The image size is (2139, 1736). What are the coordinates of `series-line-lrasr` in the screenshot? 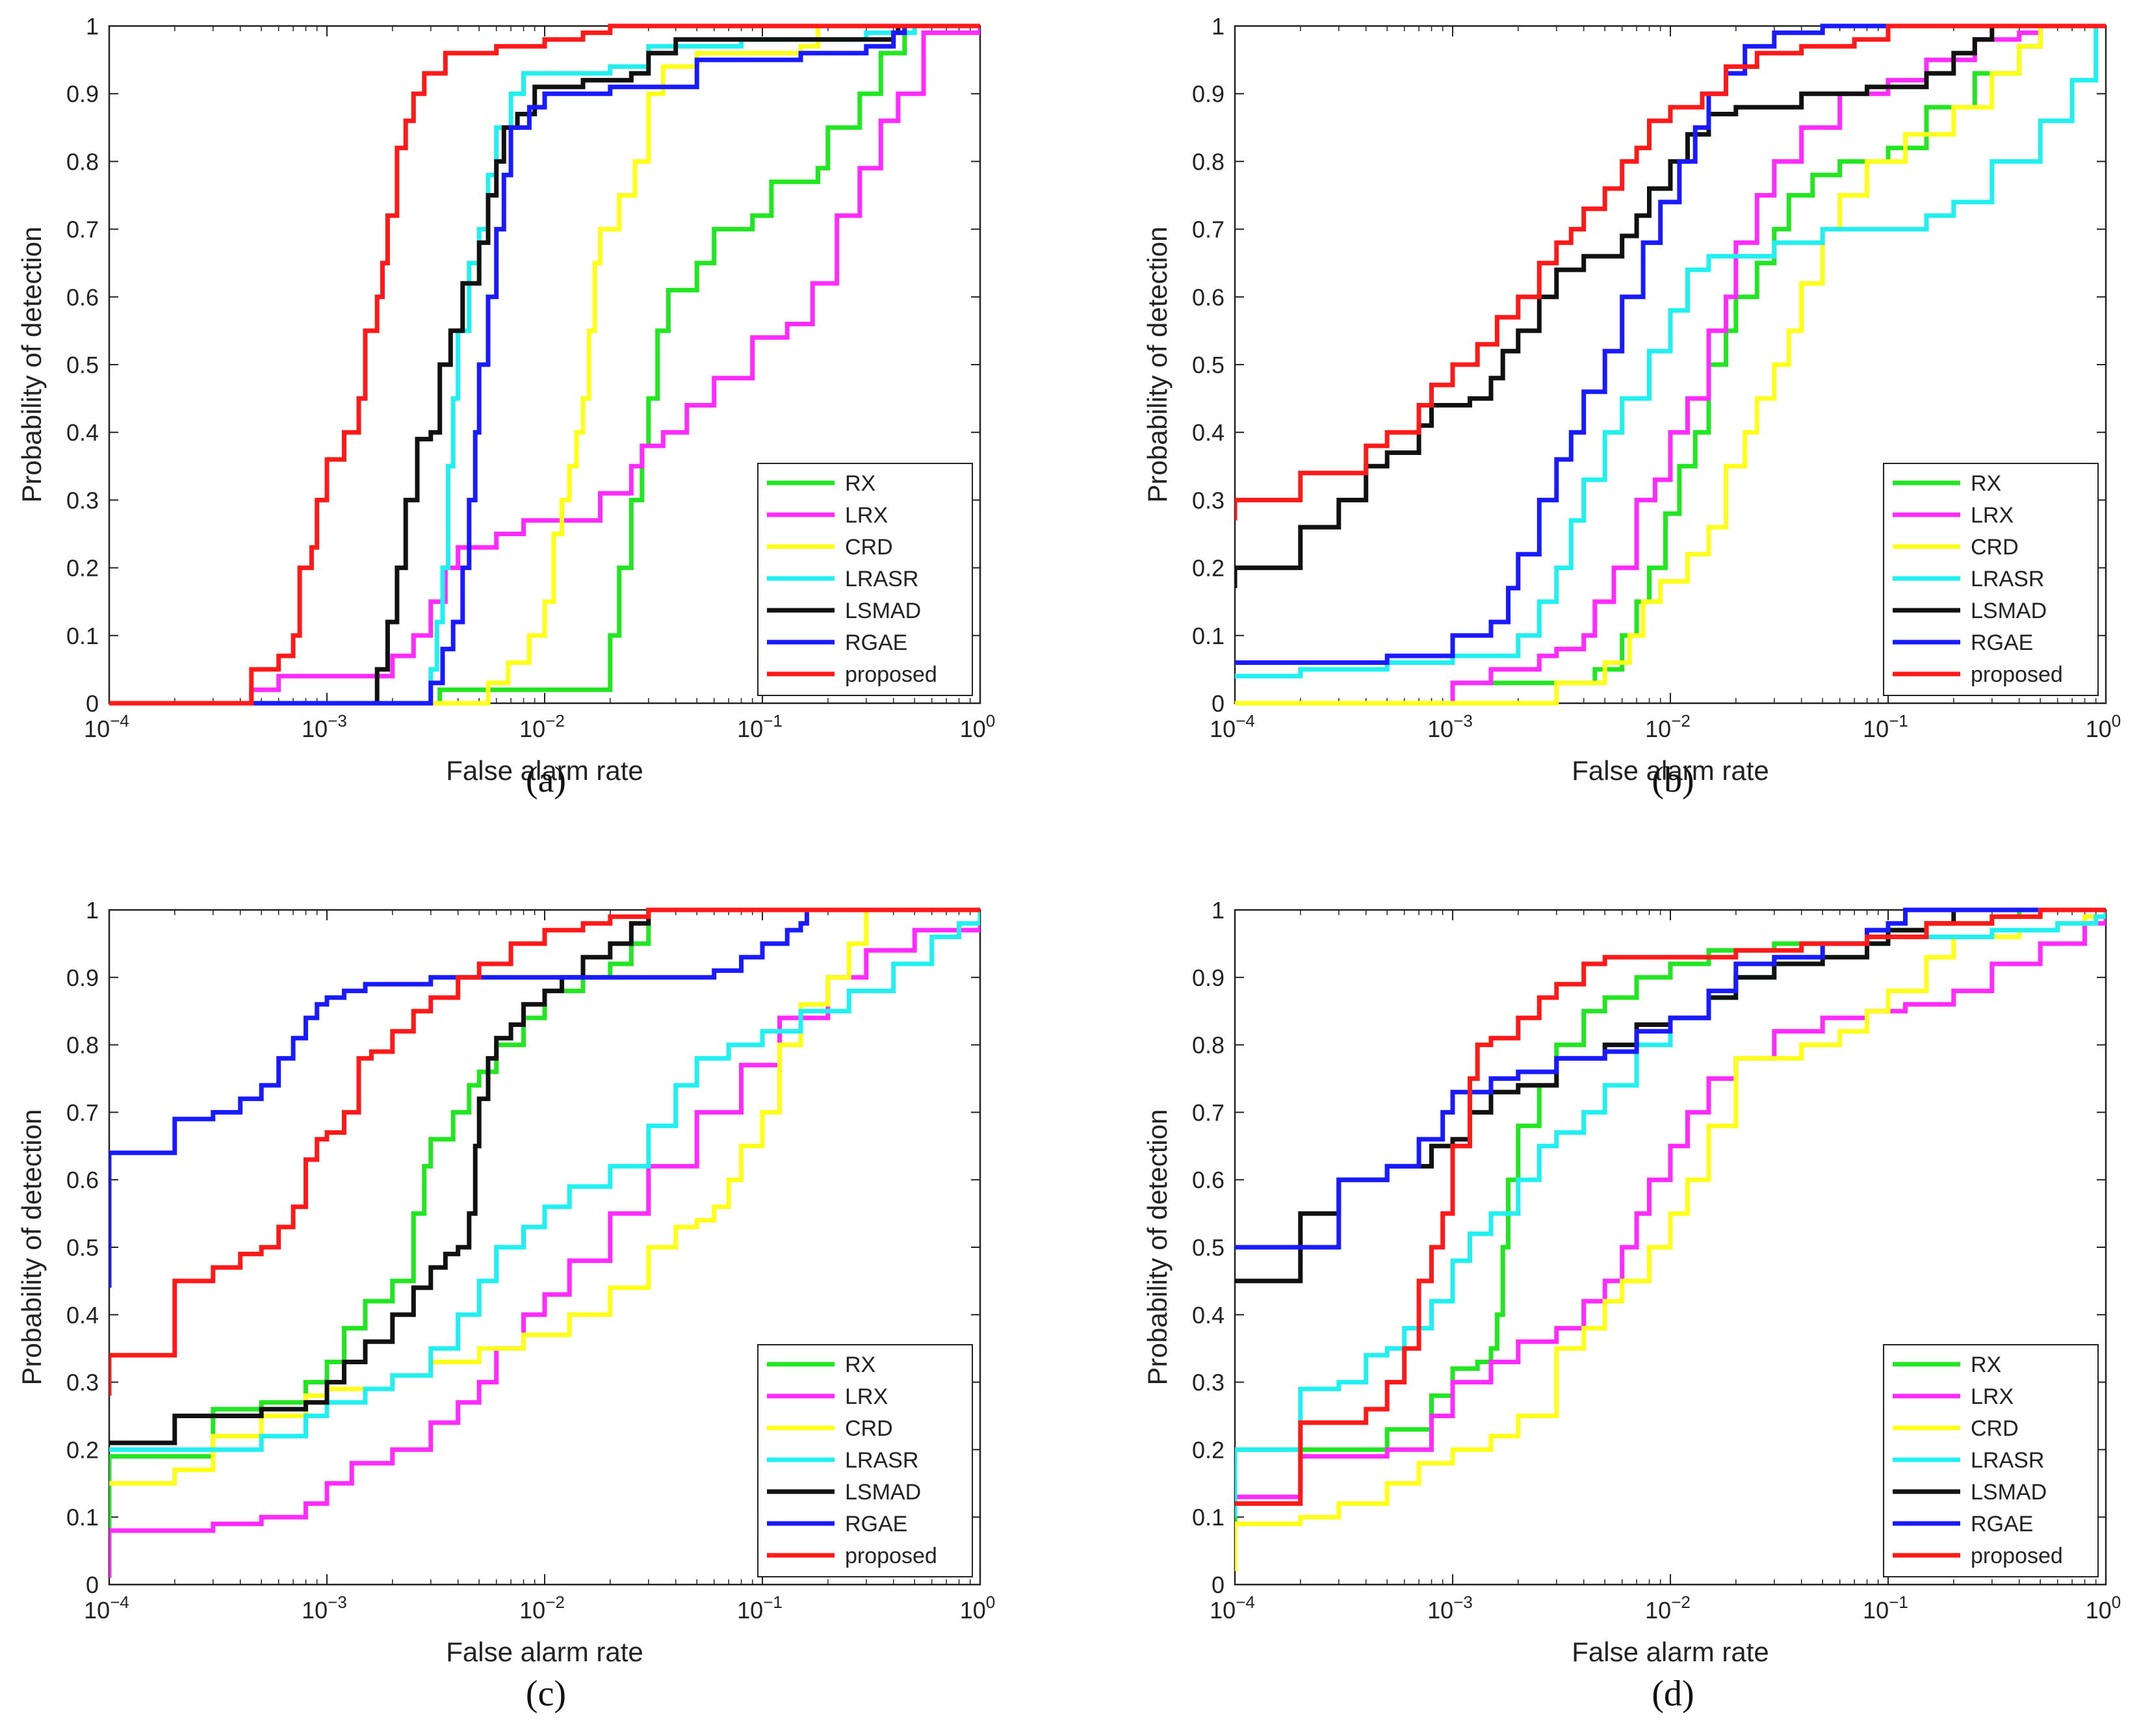 It's located at (544, 1181).